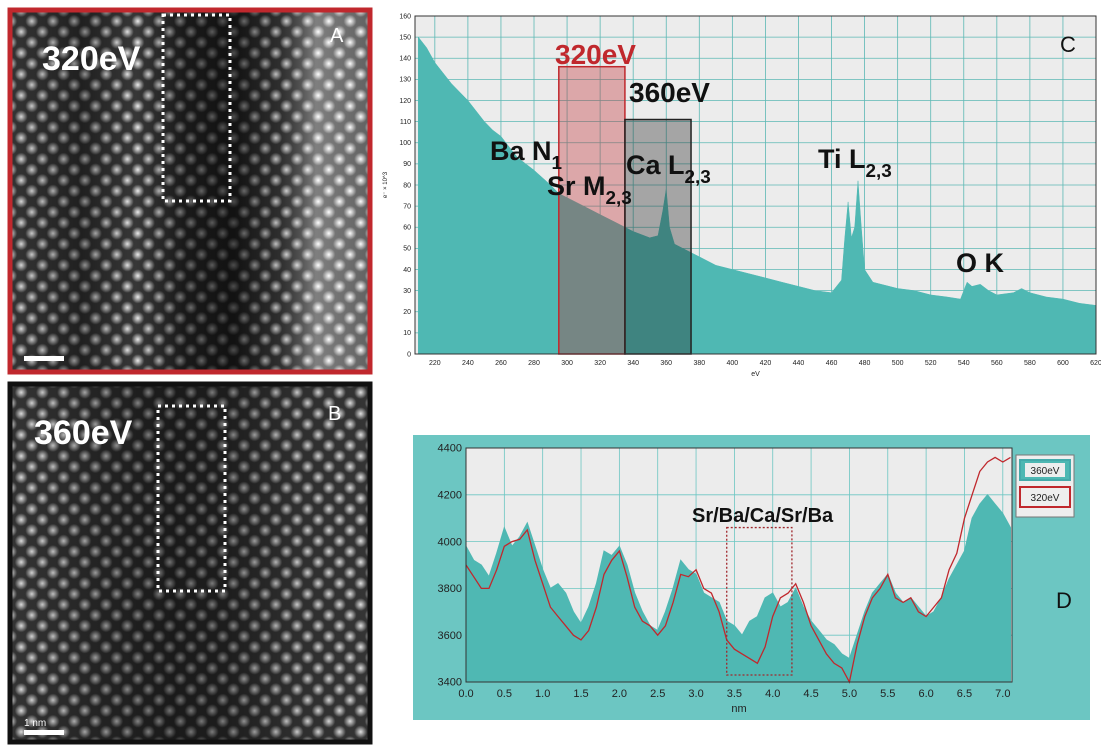 Image resolution: width=1101 pixels, height=751 pixels. I want to click on panel-letter: A, so click(337, 36).